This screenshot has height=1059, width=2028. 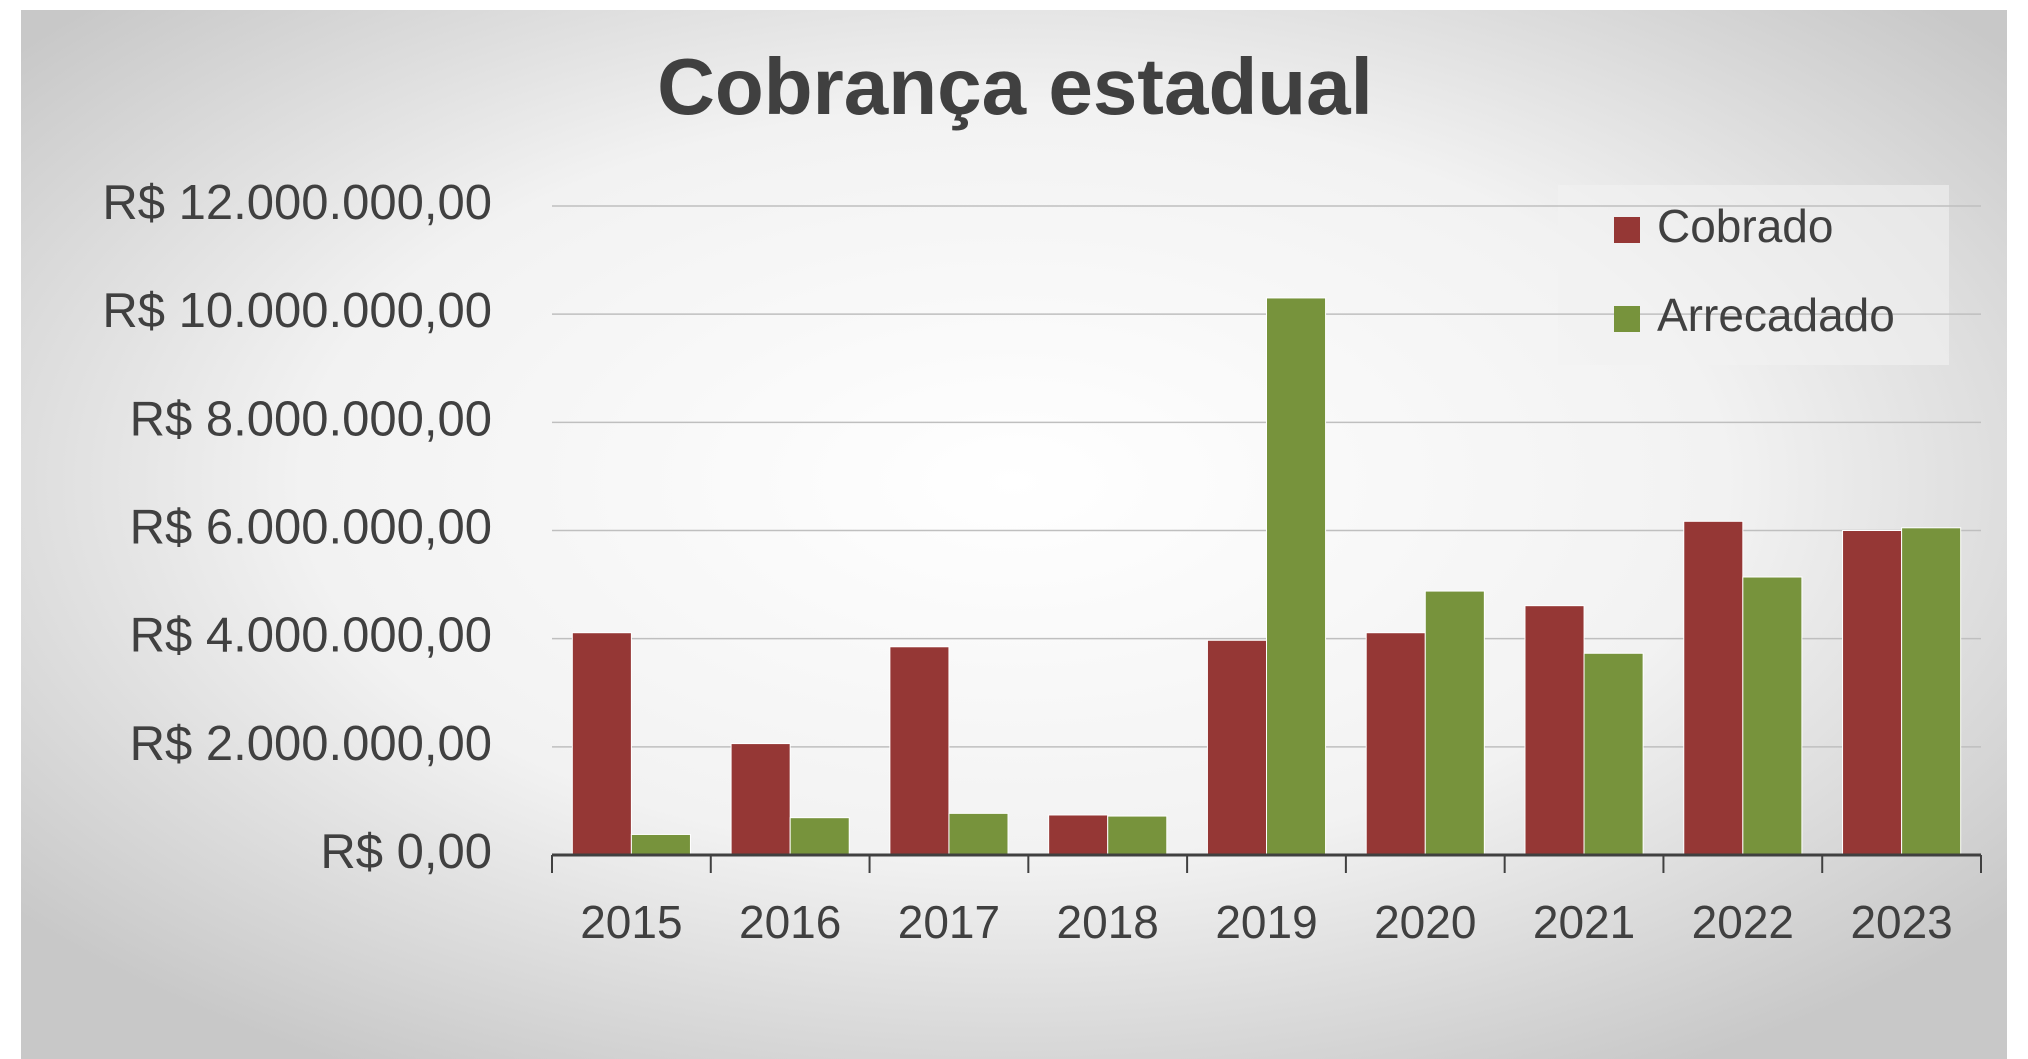 I want to click on x-tick-label: 2017, so click(x=949, y=922).